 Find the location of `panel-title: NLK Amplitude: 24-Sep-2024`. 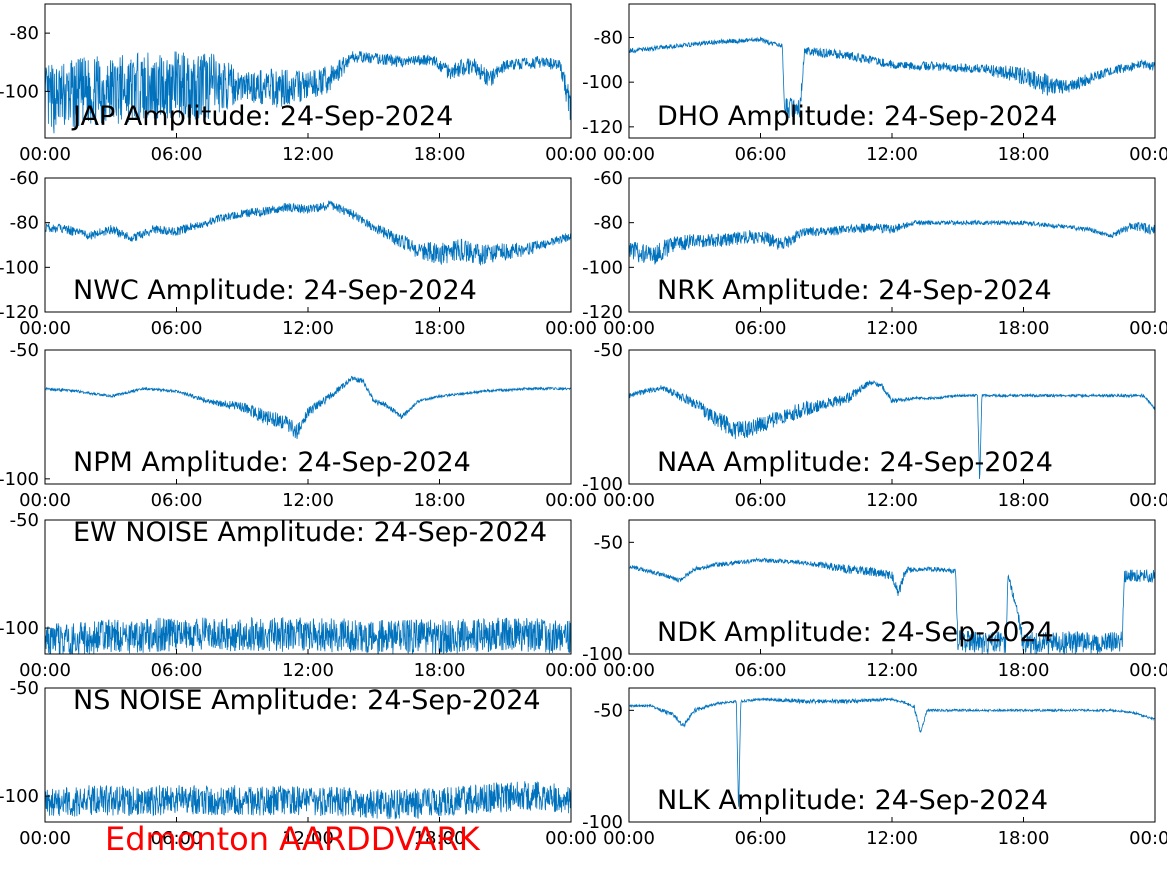

panel-title: NLK Amplitude: 24-Sep-2024 is located at coordinates (852, 800).